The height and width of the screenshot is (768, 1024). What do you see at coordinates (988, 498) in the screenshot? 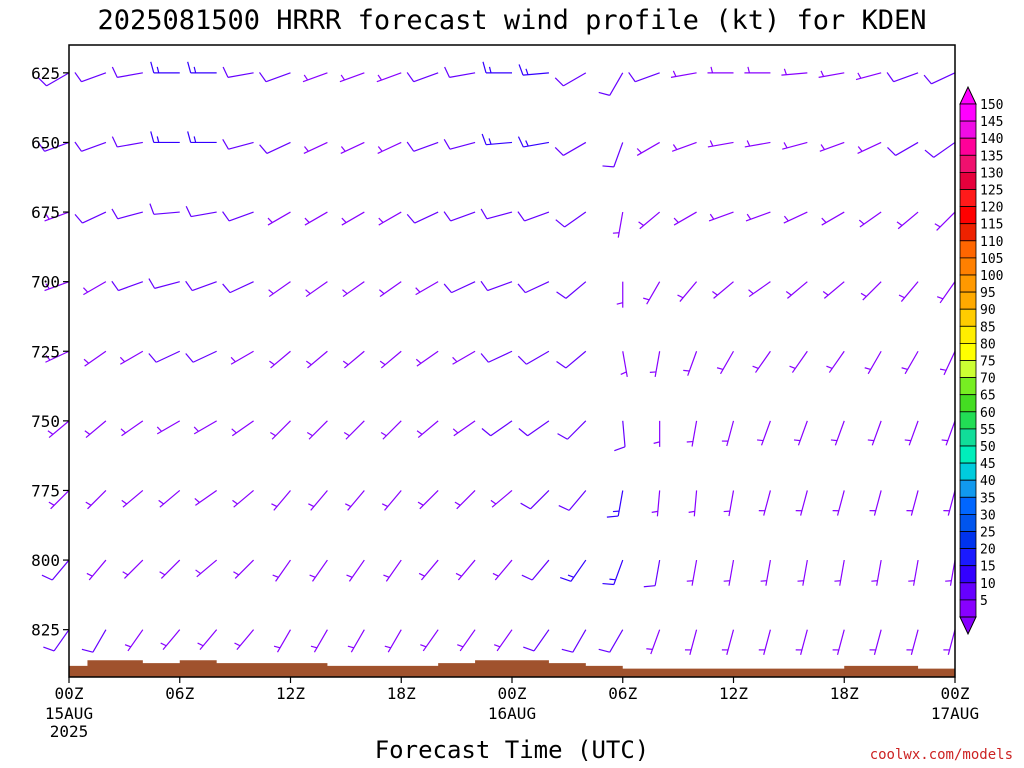
I see `colorbar-label: 35` at bounding box center [988, 498].